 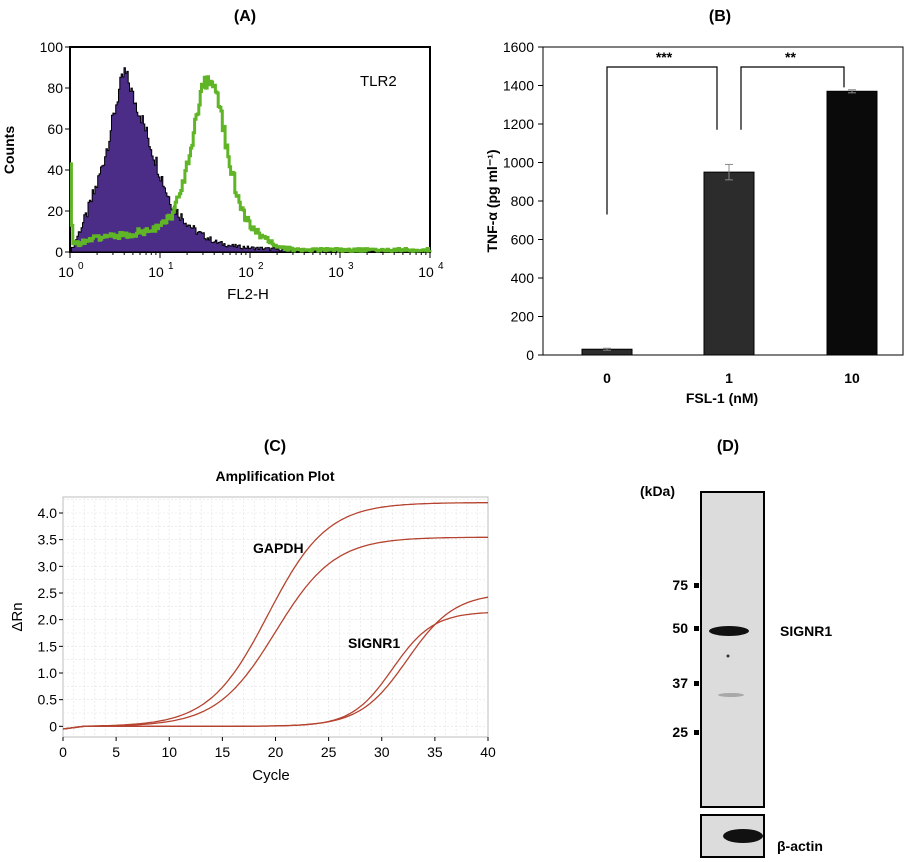 I want to click on marker-label-25: 25, so click(x=680, y=732).